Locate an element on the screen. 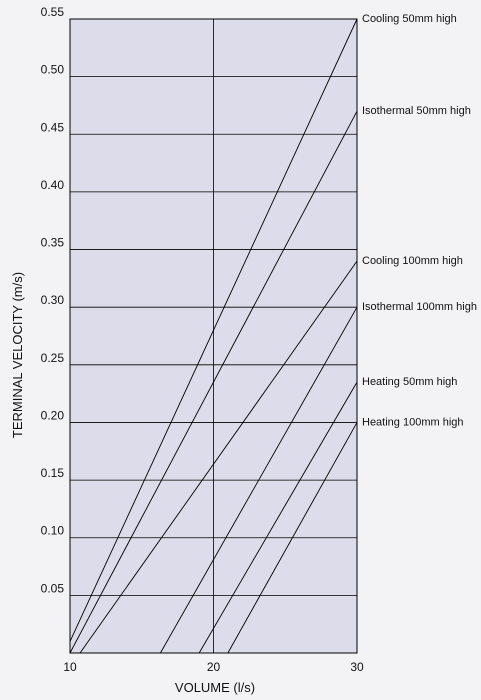  y-tick-label: 0.50 is located at coordinates (53, 70).